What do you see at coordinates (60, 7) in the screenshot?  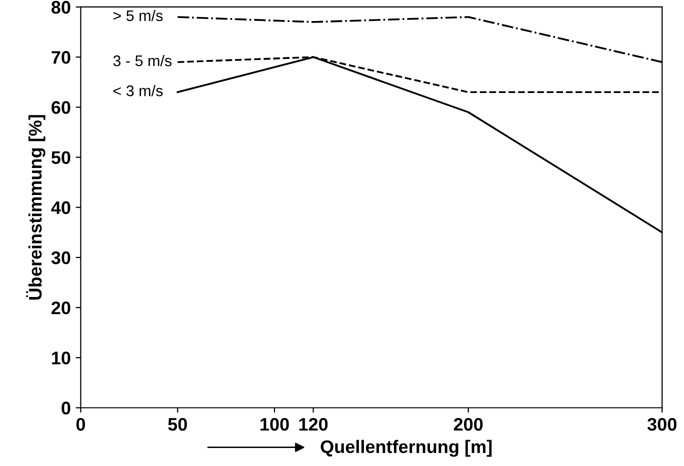 I see `y-tick-label: 80` at bounding box center [60, 7].